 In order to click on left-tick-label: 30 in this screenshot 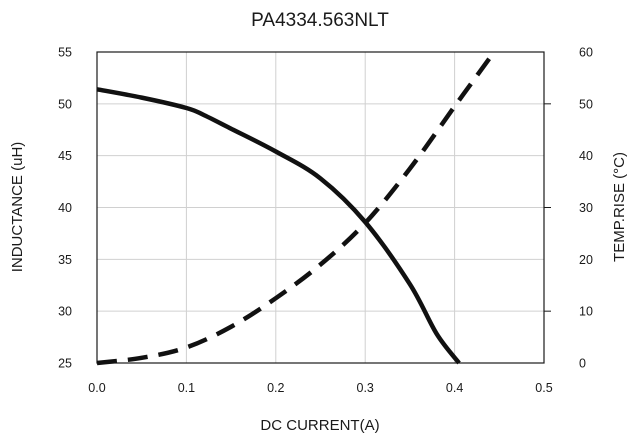, I will do `click(65, 312)`.